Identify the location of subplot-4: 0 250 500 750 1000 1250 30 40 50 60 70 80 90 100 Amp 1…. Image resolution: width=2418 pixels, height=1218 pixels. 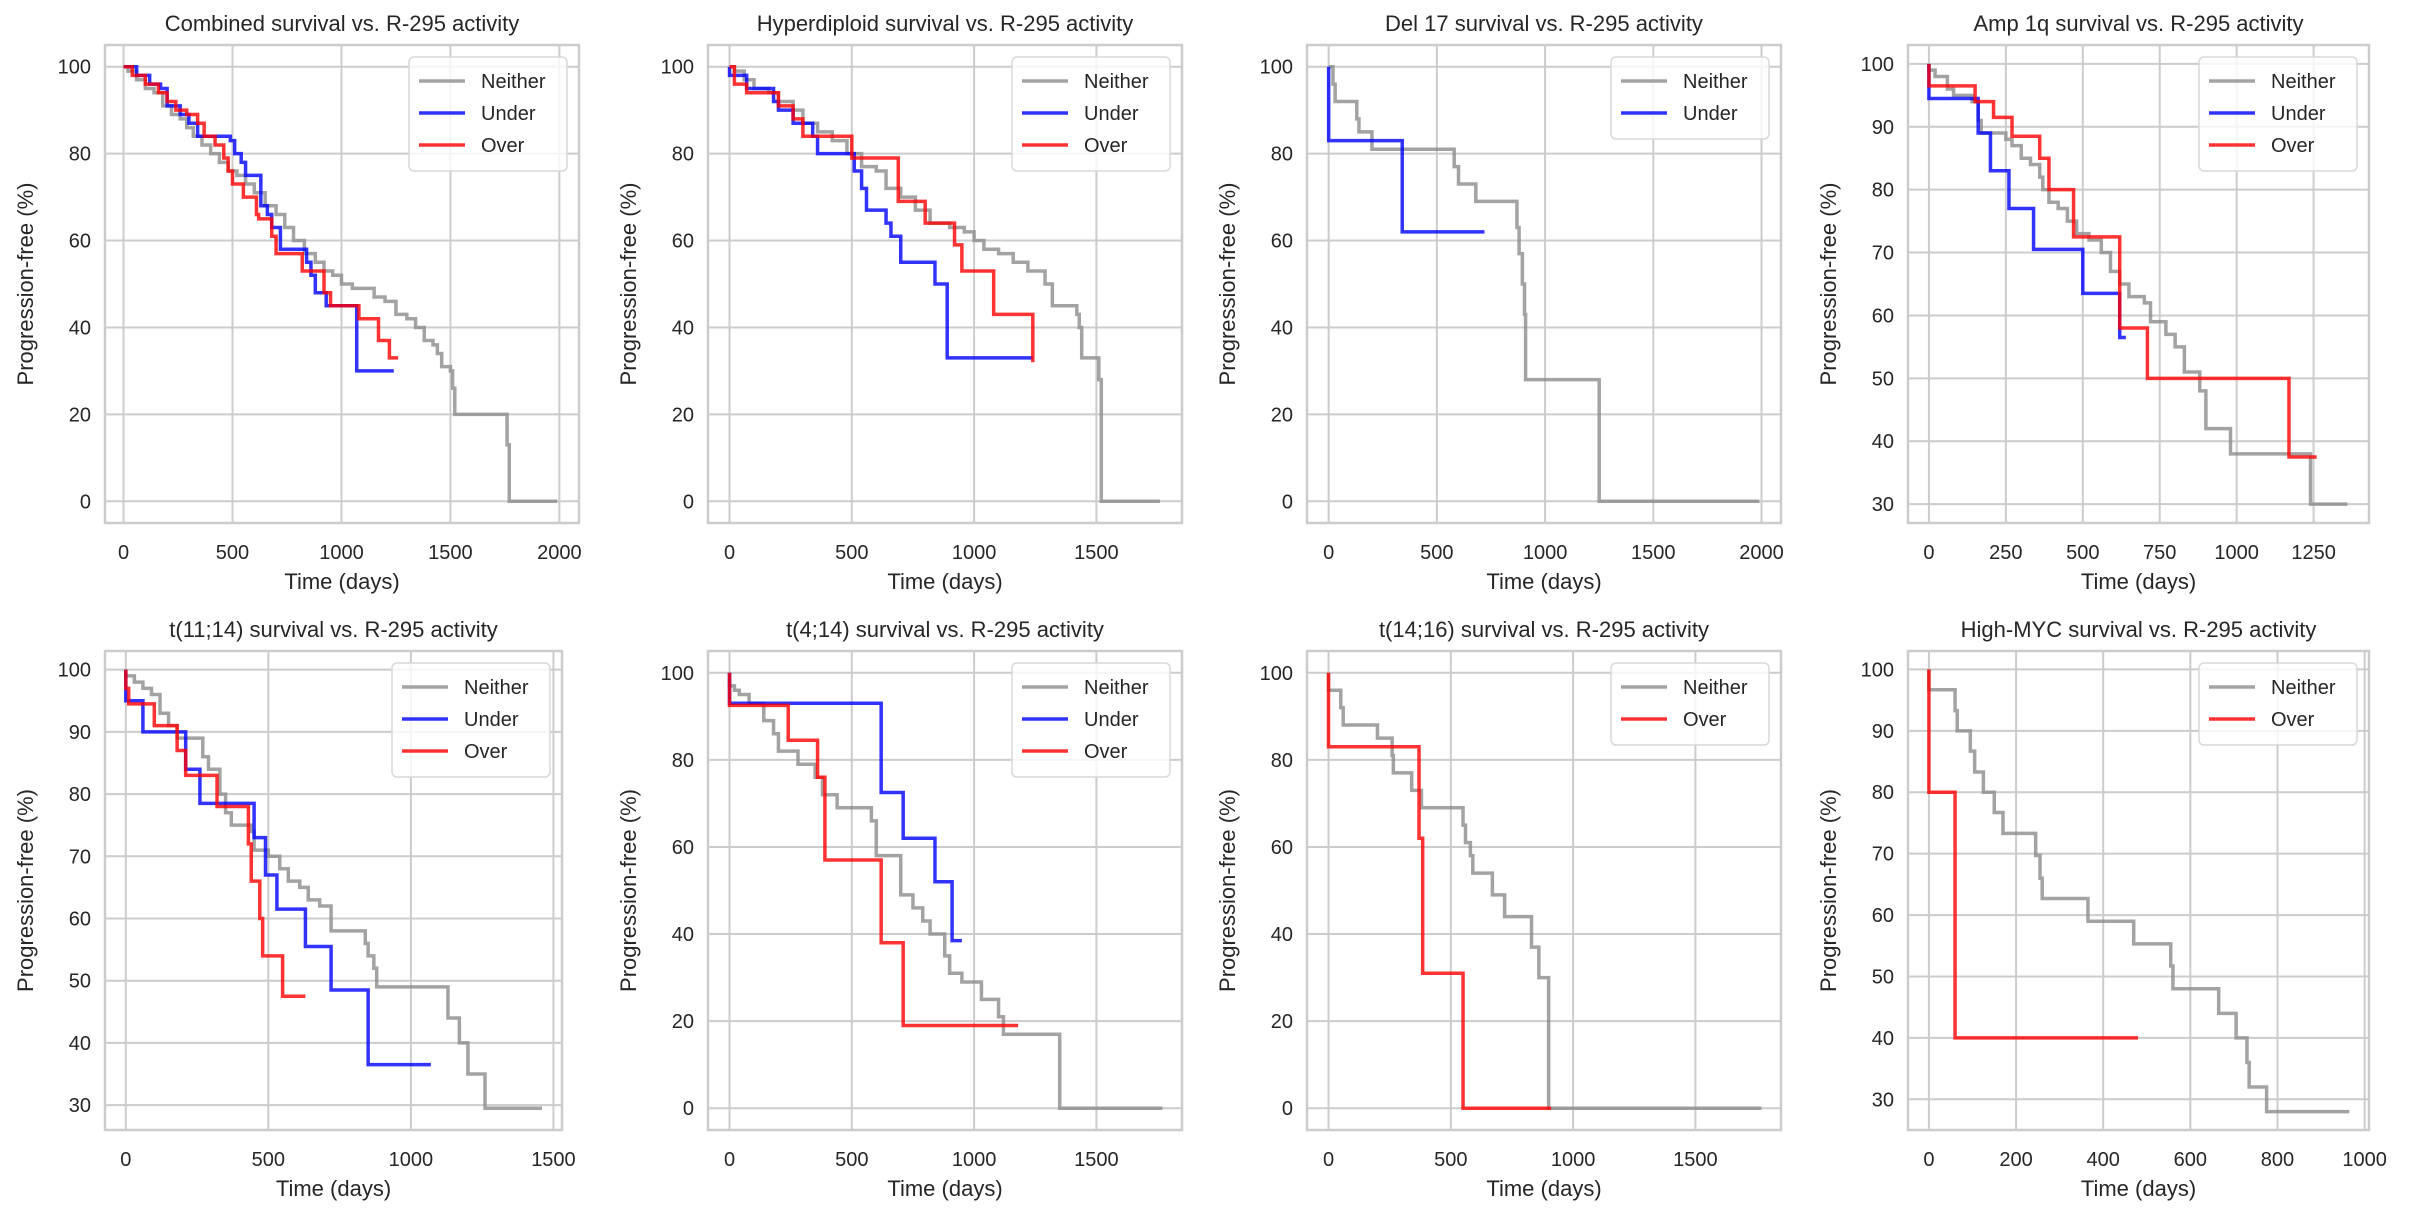
(2093, 302).